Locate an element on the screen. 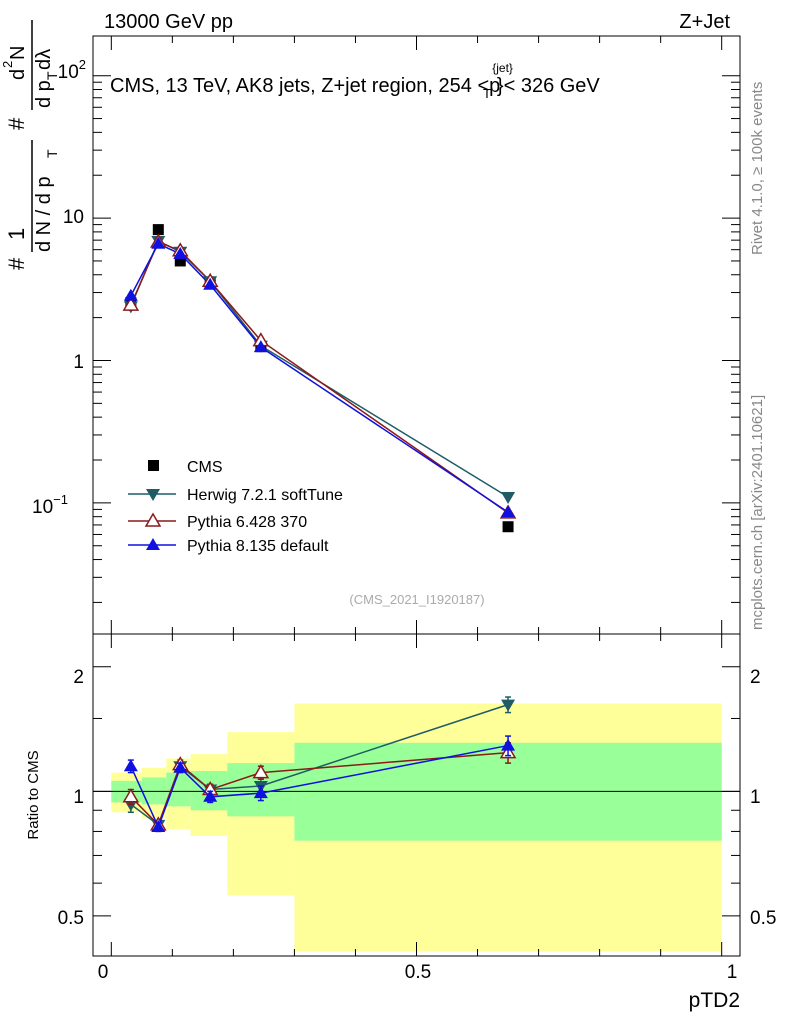 Image resolution: width=786 pixels, height=1024 pixels. main-ylabel: # 1 d N / d p T # d 2 N d p T dλ is located at coordinates (30, 145).